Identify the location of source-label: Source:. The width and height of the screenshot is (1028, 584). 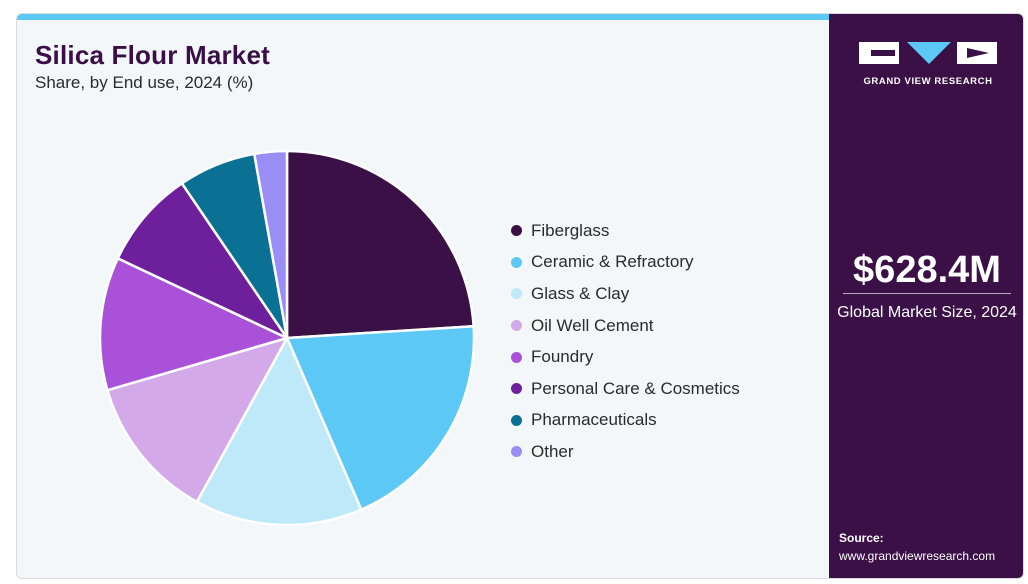
(861, 538).